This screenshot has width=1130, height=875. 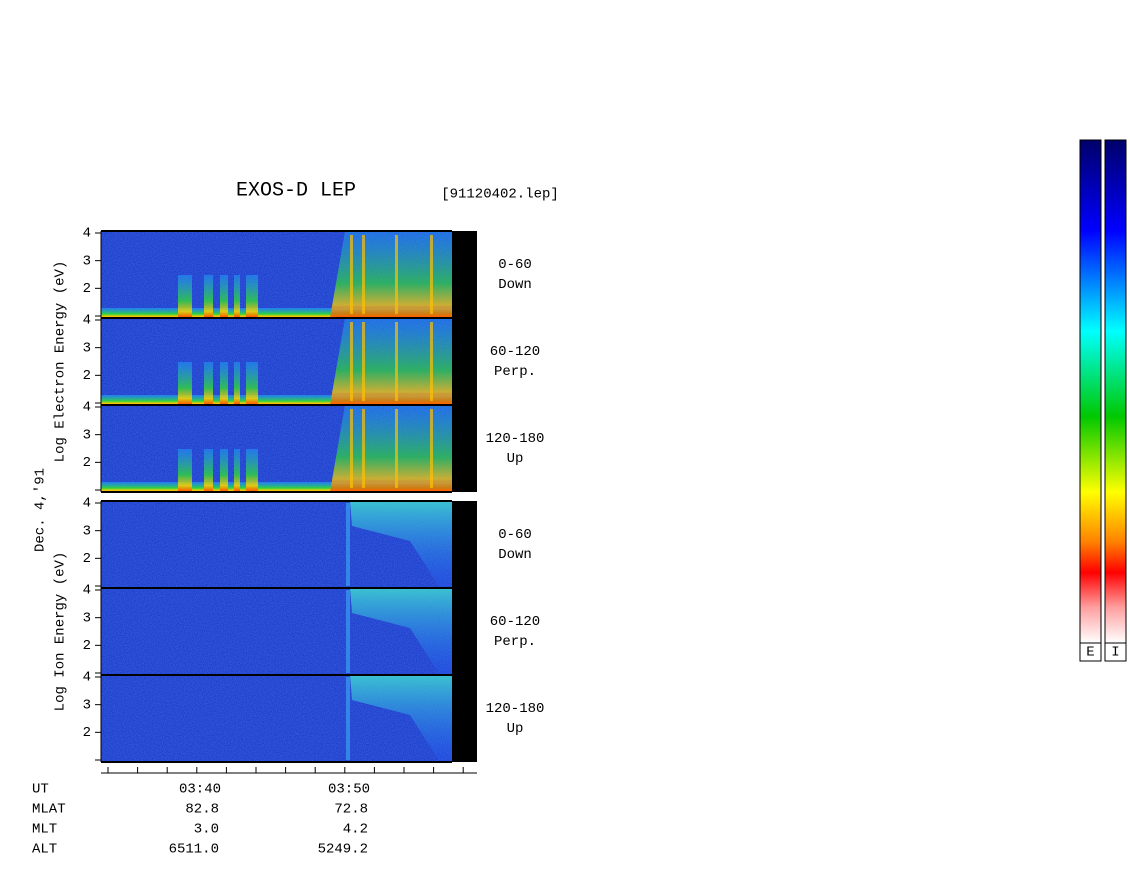 What do you see at coordinates (200, 790) in the screenshot?
I see `x-tick-label: 03:40` at bounding box center [200, 790].